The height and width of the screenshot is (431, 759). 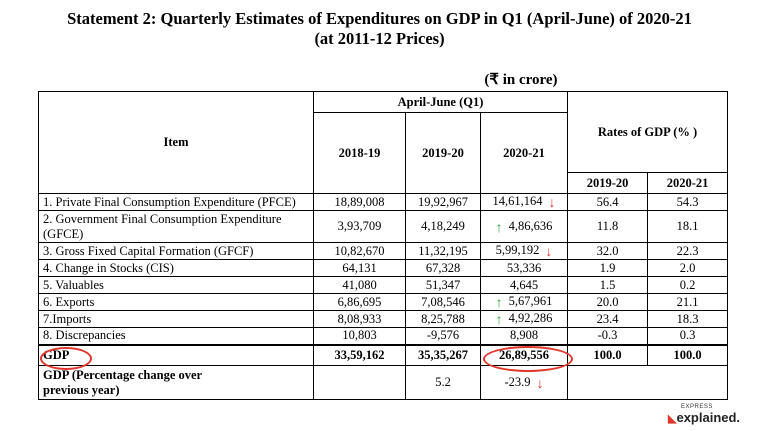 What do you see at coordinates (688, 336) in the screenshot?
I see `rate-2020-21: 0.3` at bounding box center [688, 336].